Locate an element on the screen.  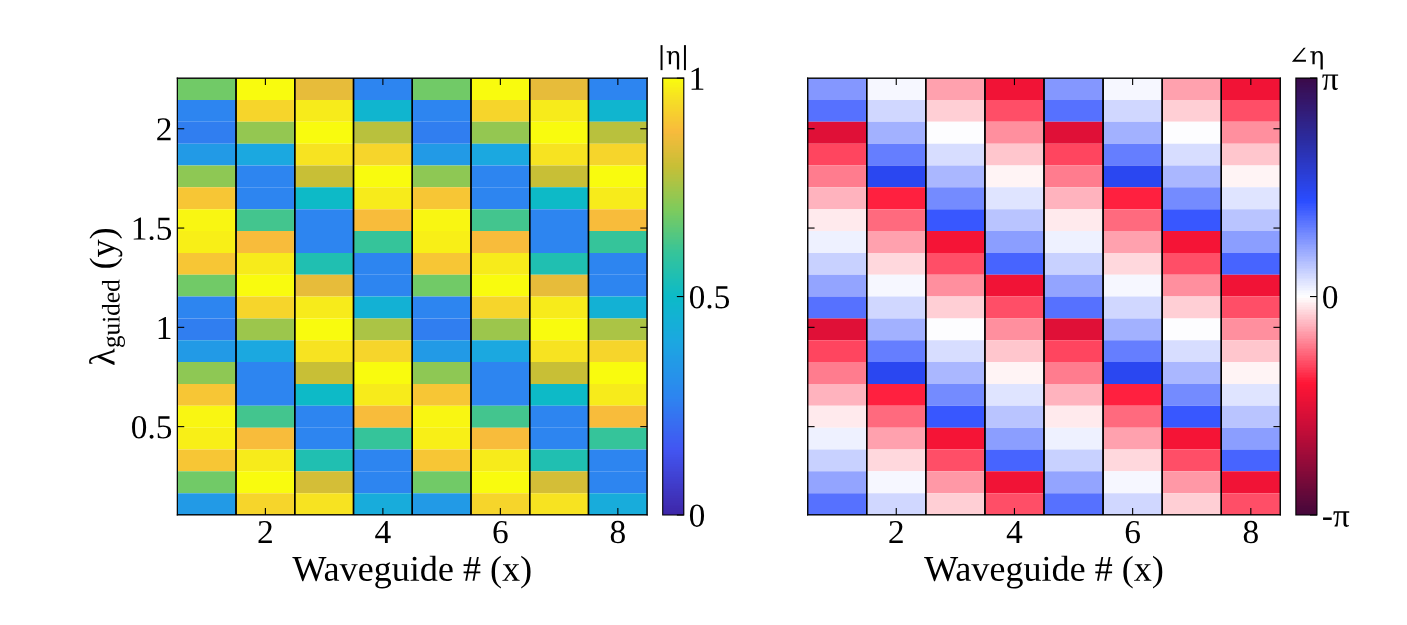
color-bar-label: 0.5 is located at coordinates (709, 297).